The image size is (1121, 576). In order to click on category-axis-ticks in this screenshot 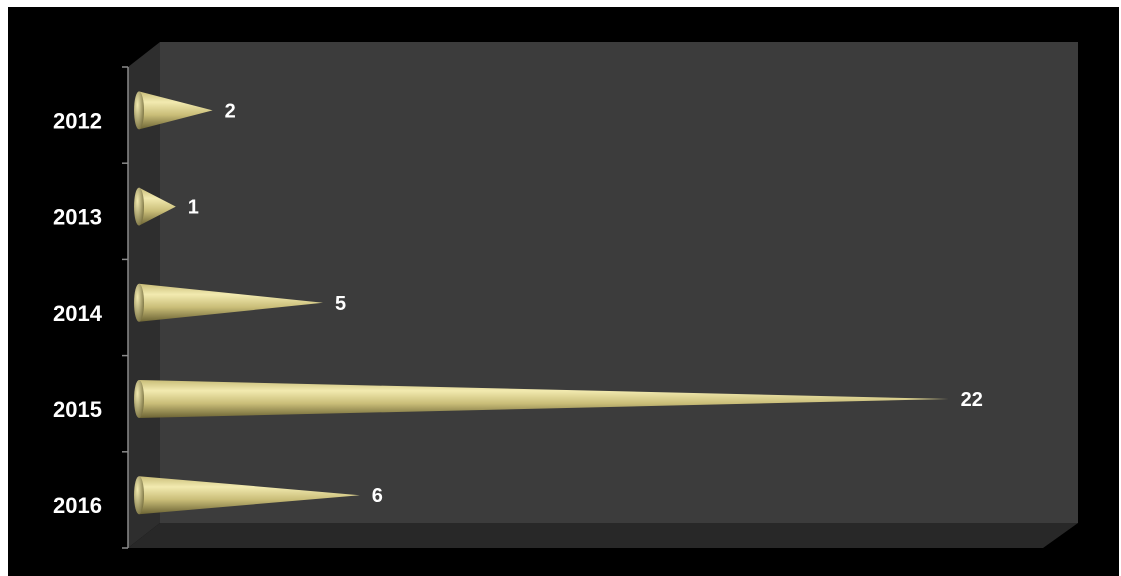, I will do `click(125, 307)`.